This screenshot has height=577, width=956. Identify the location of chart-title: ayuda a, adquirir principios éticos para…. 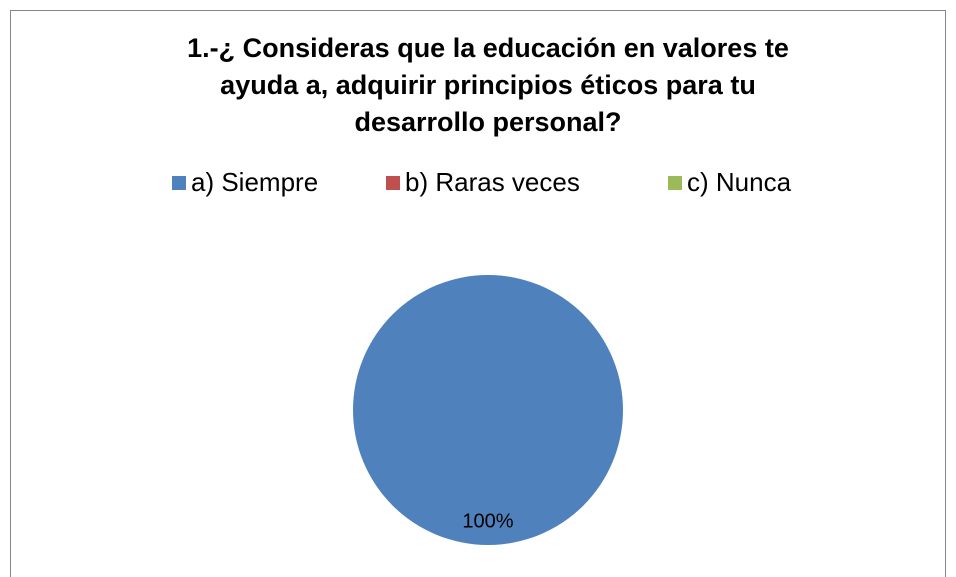
(488, 85).